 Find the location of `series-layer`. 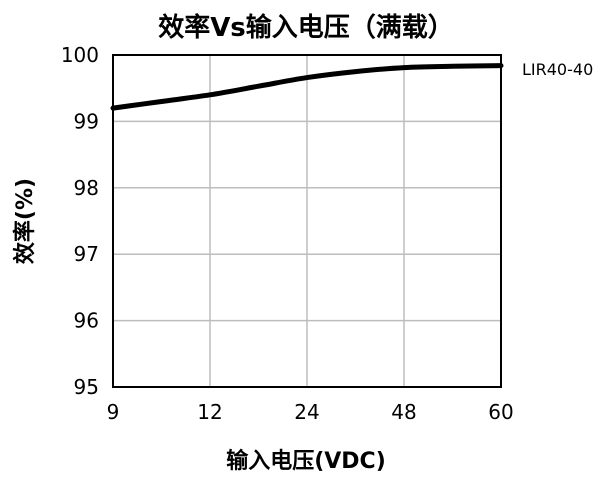

series-layer is located at coordinates (307, 87).